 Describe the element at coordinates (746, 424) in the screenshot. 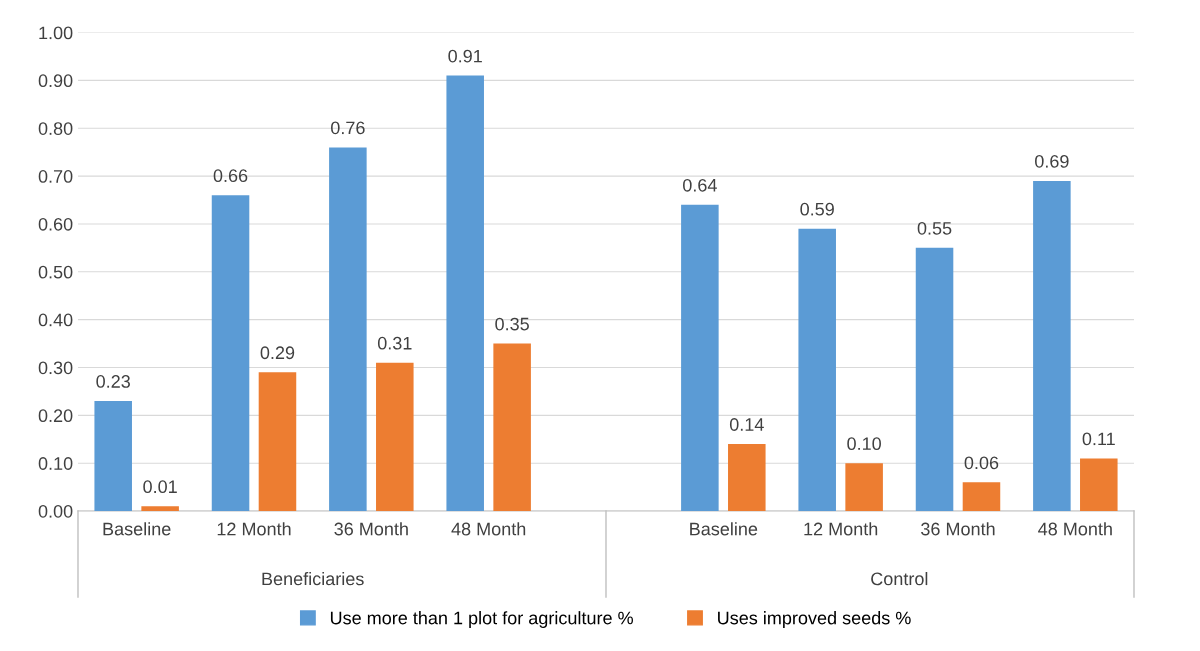

I see `data-label: 0.14` at that location.